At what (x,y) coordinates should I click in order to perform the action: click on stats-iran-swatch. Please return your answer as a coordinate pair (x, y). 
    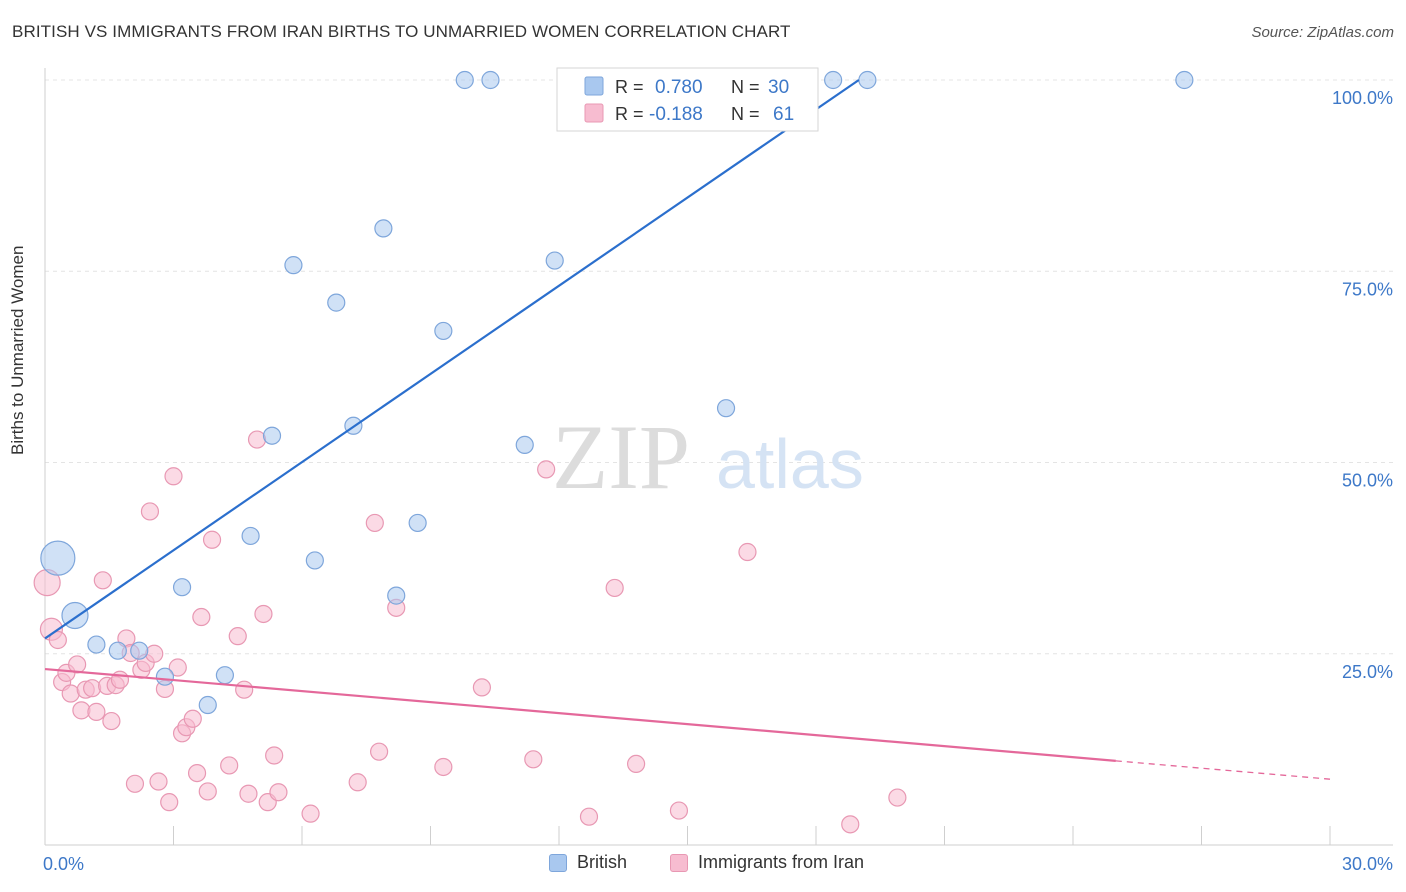
    Looking at the image, I should click on (594, 113).